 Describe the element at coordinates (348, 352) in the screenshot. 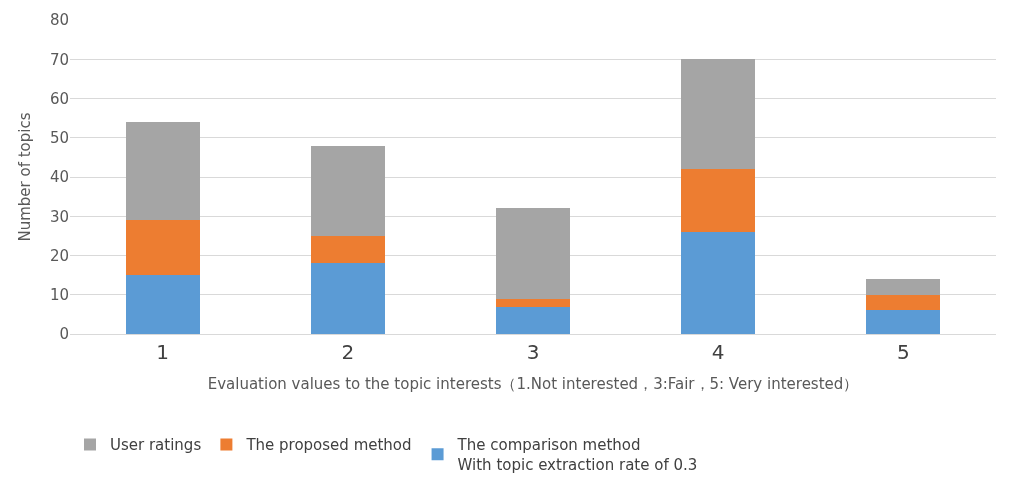

I see `x-tick-label: 2` at that location.